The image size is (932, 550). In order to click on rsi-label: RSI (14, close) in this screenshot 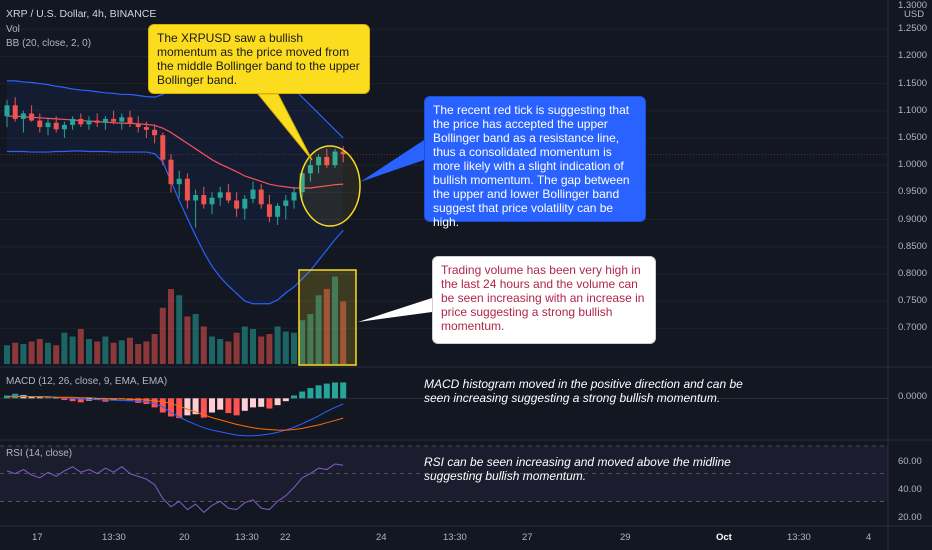, I will do `click(39, 453)`.